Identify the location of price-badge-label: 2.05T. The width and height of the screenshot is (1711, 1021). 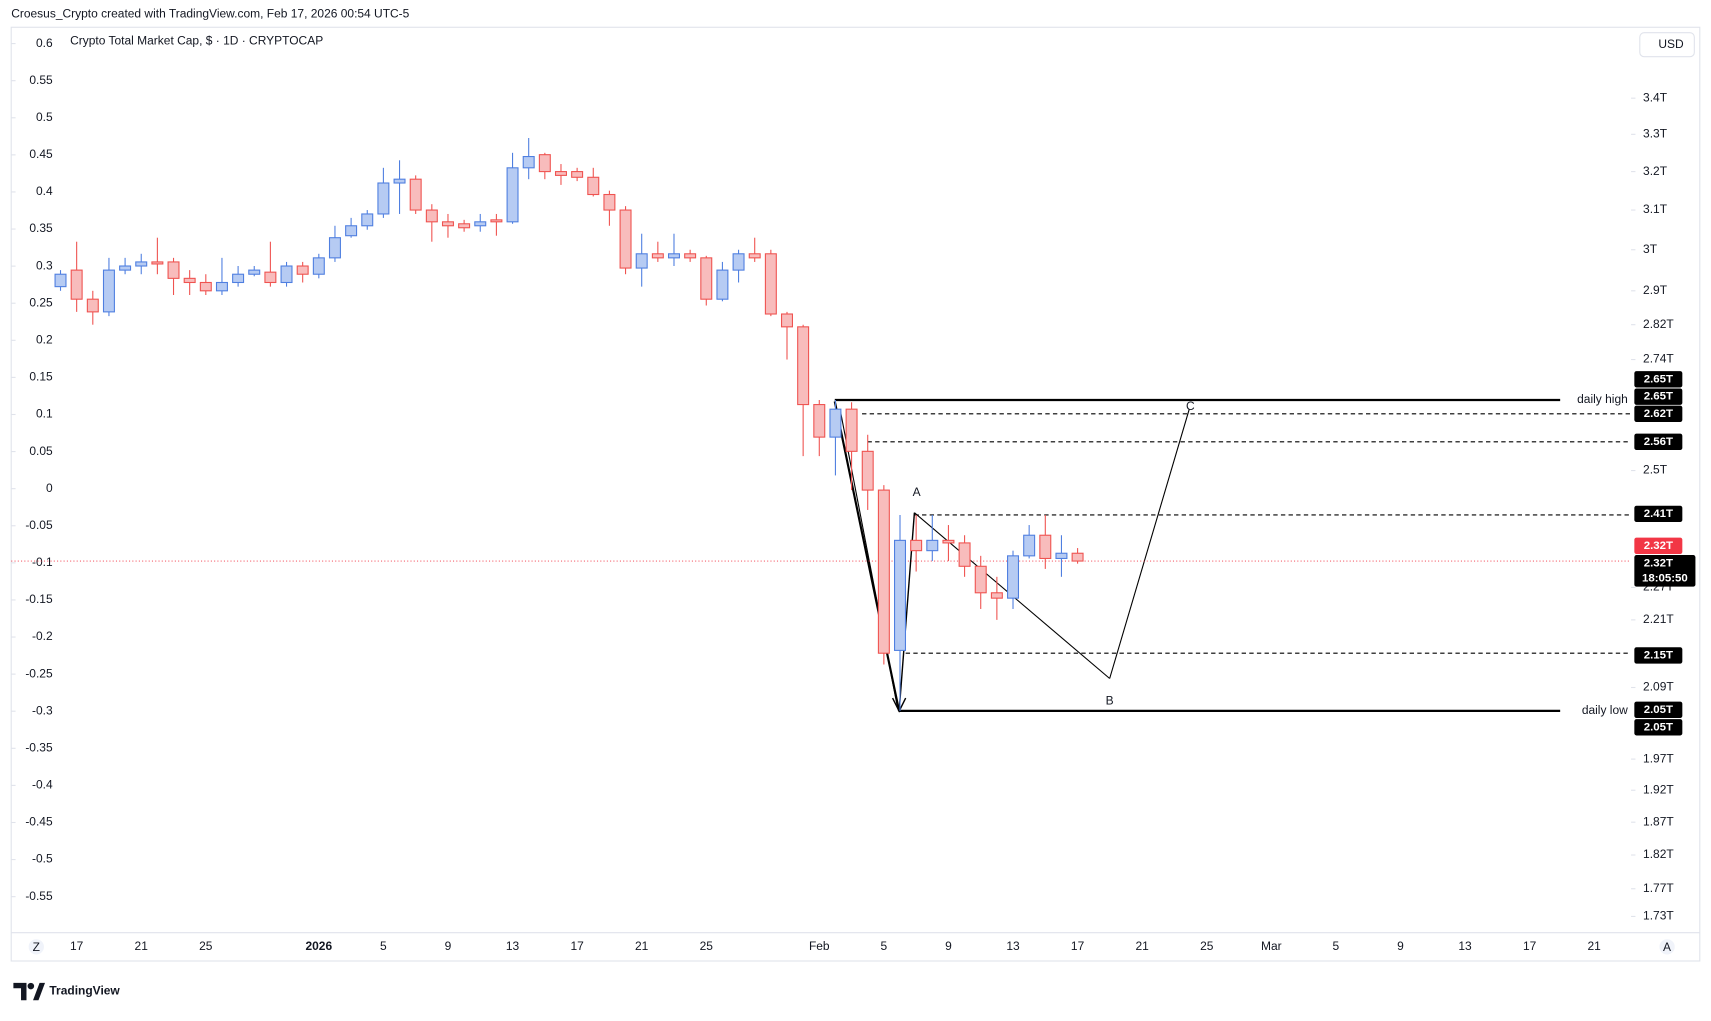
(1658, 727).